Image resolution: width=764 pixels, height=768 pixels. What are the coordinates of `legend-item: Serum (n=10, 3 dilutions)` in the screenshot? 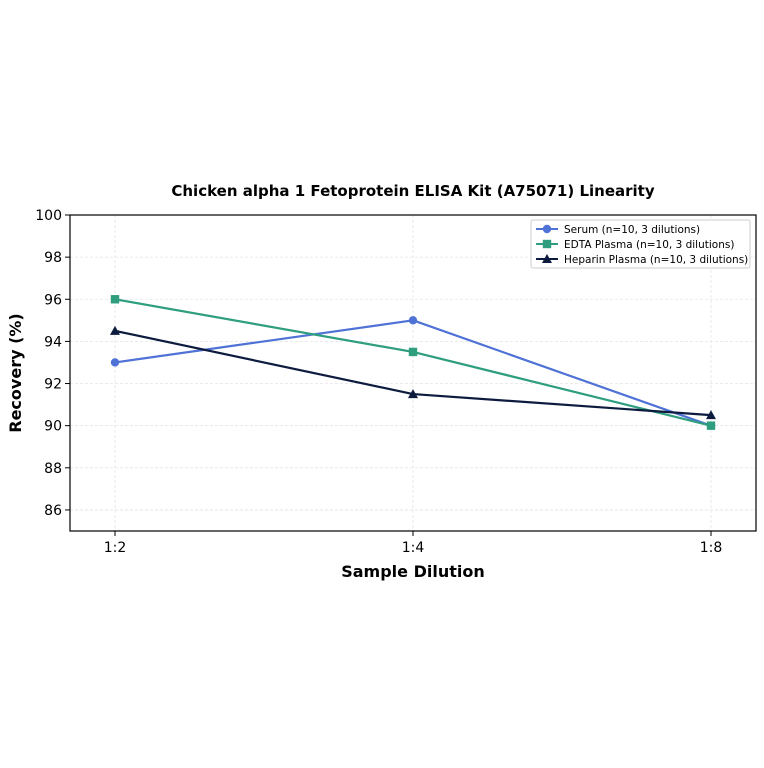 It's located at (618, 230).